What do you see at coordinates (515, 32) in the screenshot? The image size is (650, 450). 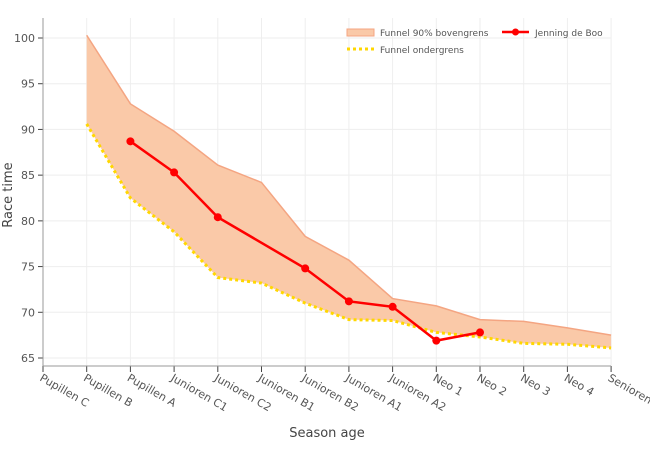 I see `legend-marker-jenning` at bounding box center [515, 32].